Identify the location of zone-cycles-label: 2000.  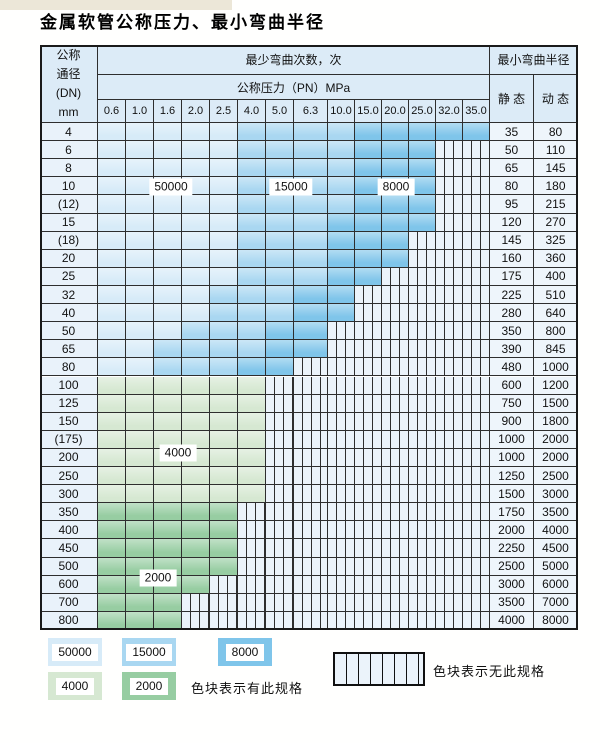
(158, 578).